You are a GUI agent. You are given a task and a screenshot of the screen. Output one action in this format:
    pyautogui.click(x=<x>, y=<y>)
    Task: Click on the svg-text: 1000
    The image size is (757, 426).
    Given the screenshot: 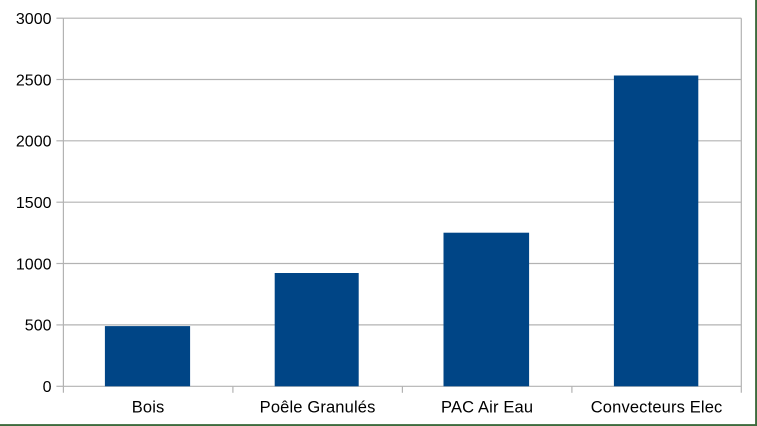 What is the action you would take?
    pyautogui.click(x=34, y=264)
    